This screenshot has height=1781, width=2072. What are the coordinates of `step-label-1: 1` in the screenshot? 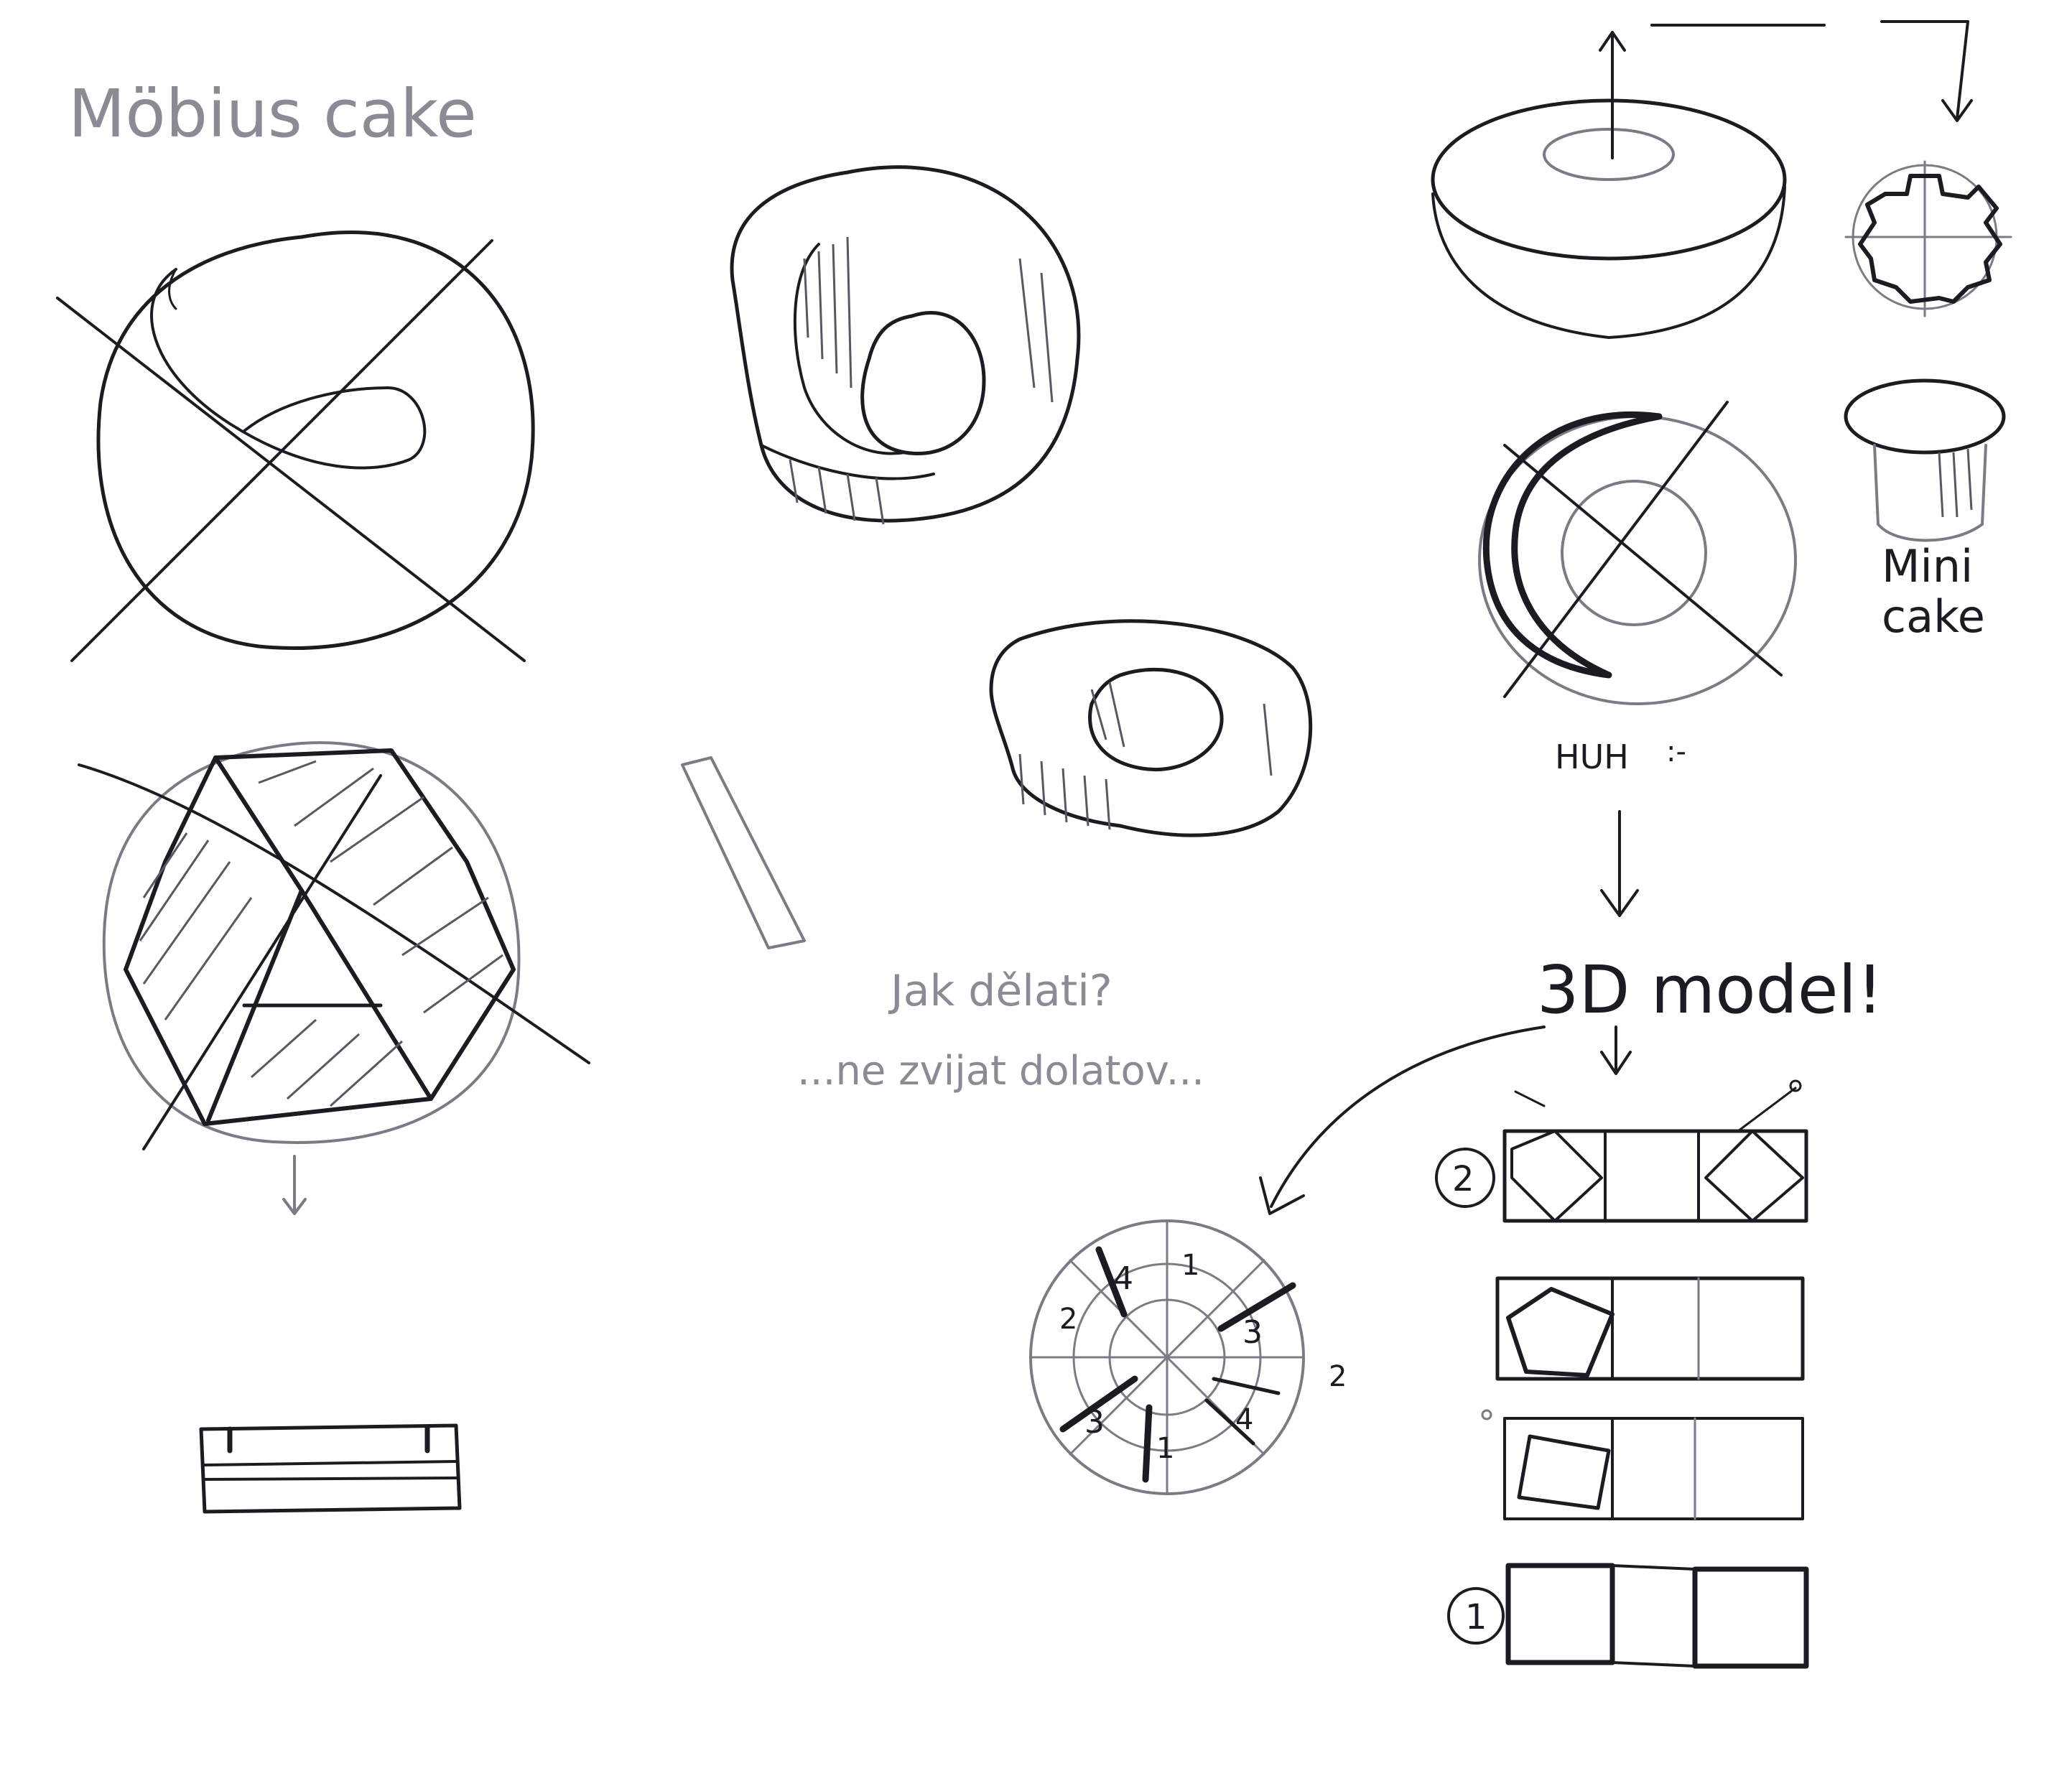 It's located at (1476, 1617).